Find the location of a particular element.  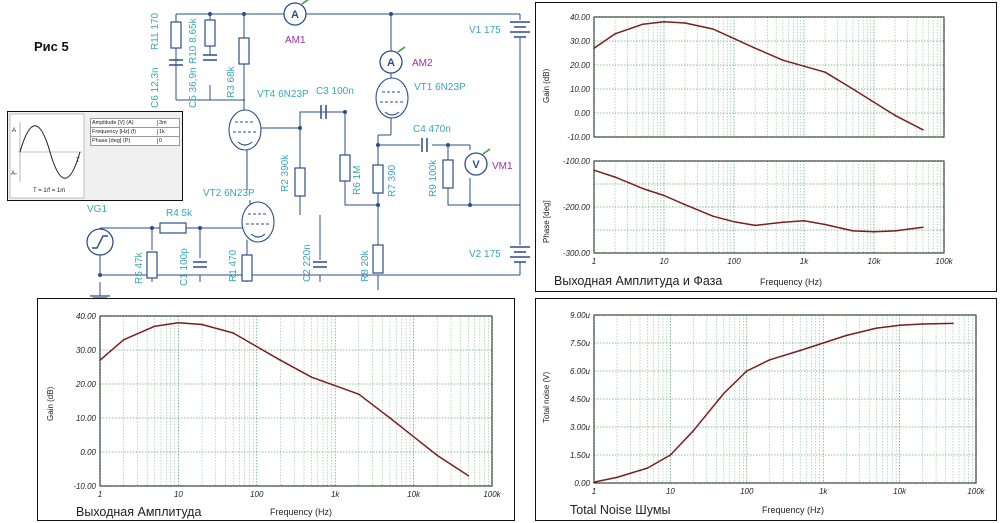

phase1-ytick: -100.00 is located at coordinates (577, 161).